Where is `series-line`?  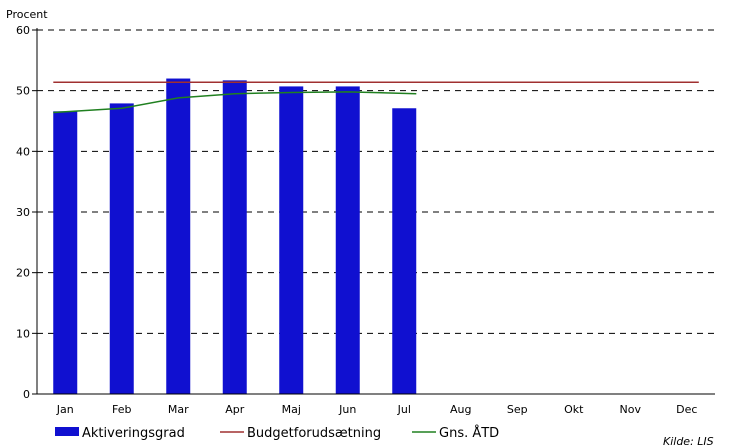
series-line is located at coordinates (235, 102).